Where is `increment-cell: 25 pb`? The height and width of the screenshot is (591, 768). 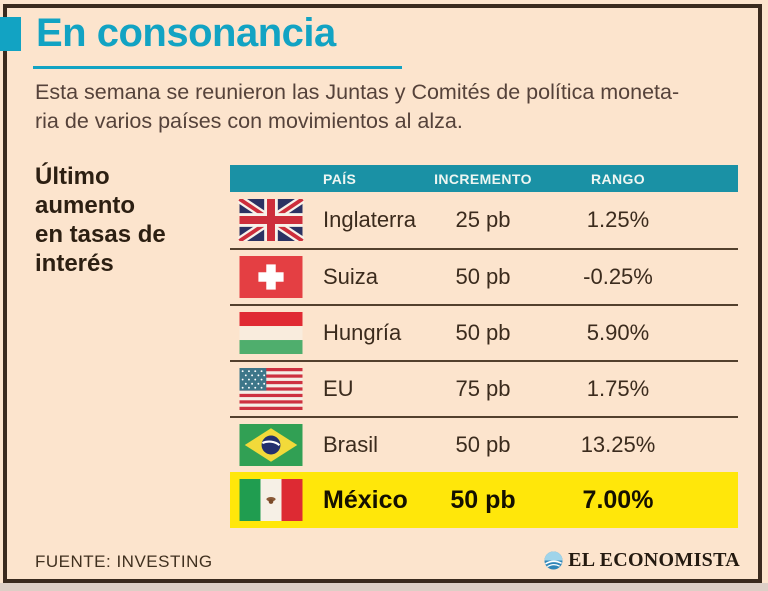
increment-cell: 25 pb is located at coordinates (483, 219).